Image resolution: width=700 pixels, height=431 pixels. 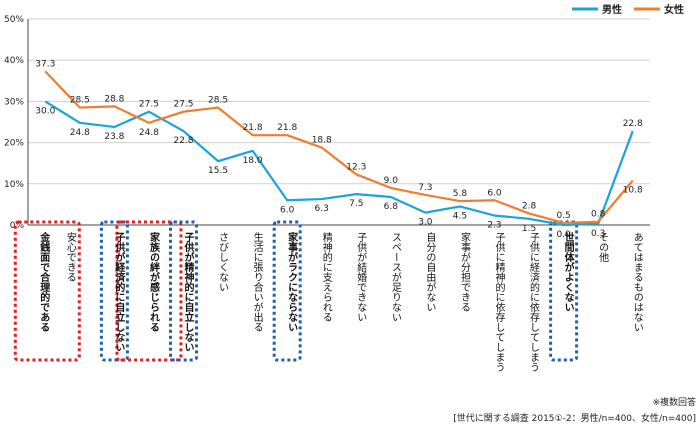 I want to click on male-value-label: 7.5, so click(x=356, y=204).